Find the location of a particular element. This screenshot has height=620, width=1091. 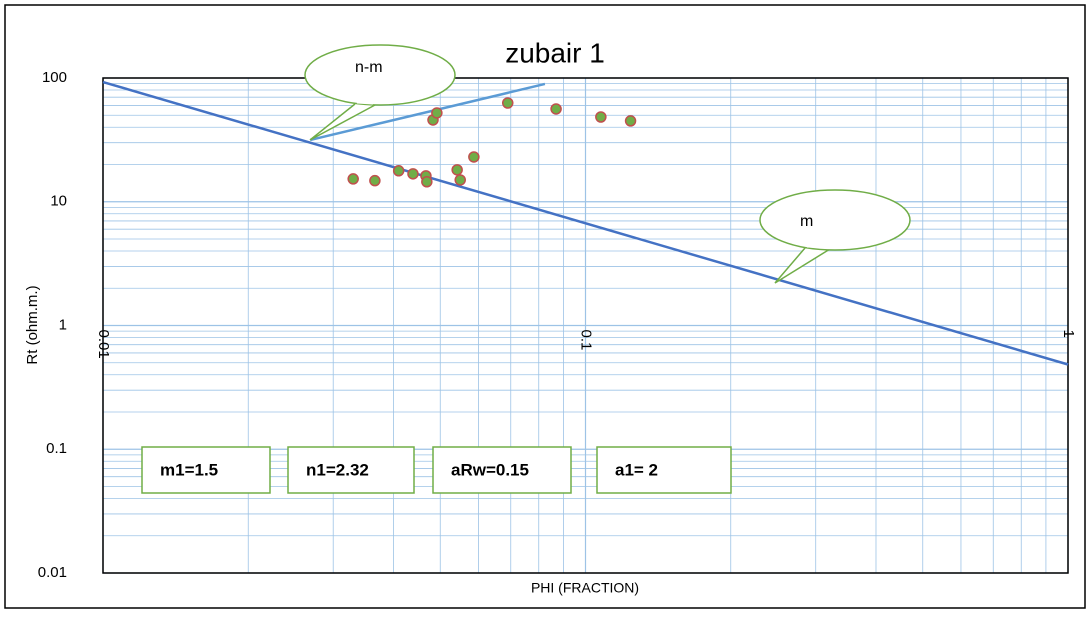

callout-label: n-m is located at coordinates (369, 67).